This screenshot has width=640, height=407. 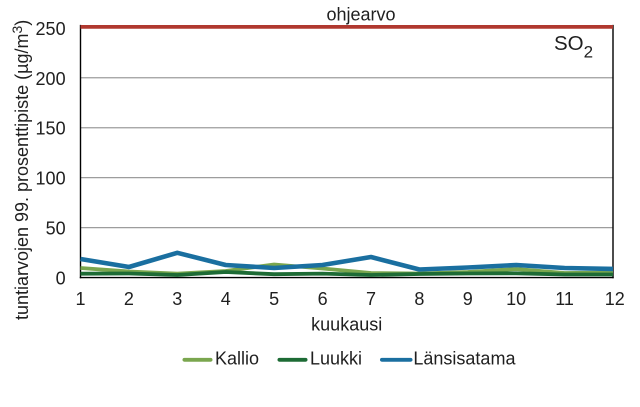 I want to click on svg-text: 4, so click(x=226, y=299).